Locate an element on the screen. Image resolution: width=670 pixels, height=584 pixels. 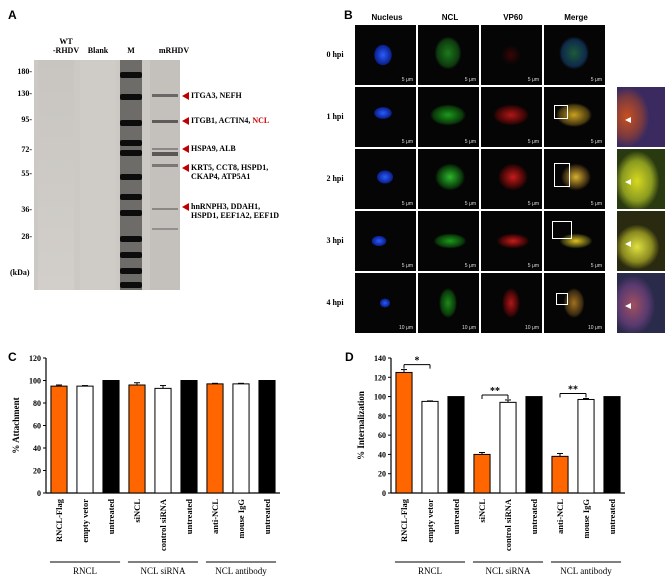
mw-marker: 55- is located at coordinates (26, 173).